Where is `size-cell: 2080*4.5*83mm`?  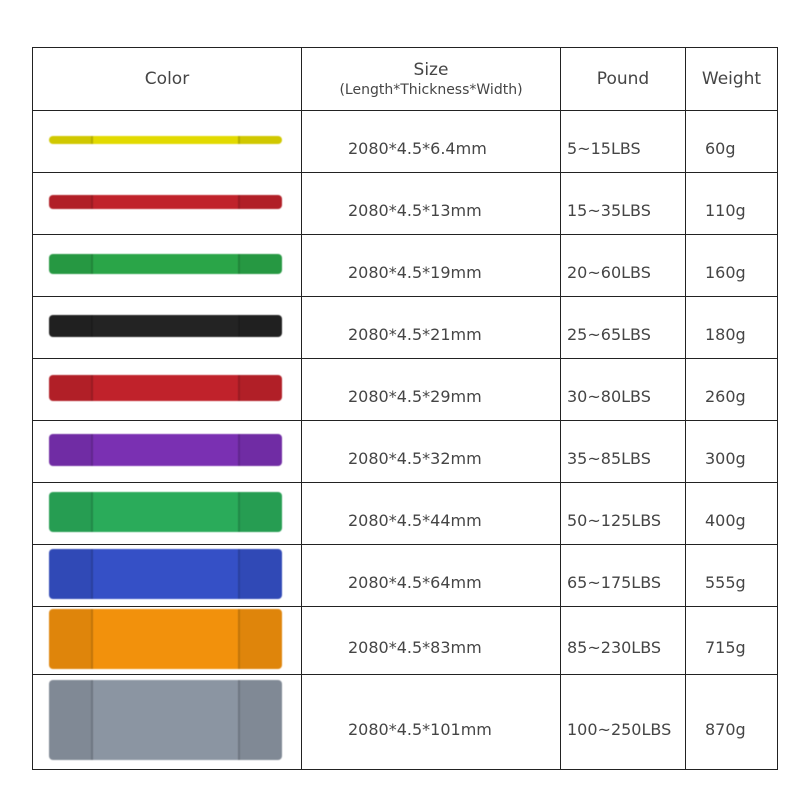
size-cell: 2080*4.5*83mm is located at coordinates (431, 640).